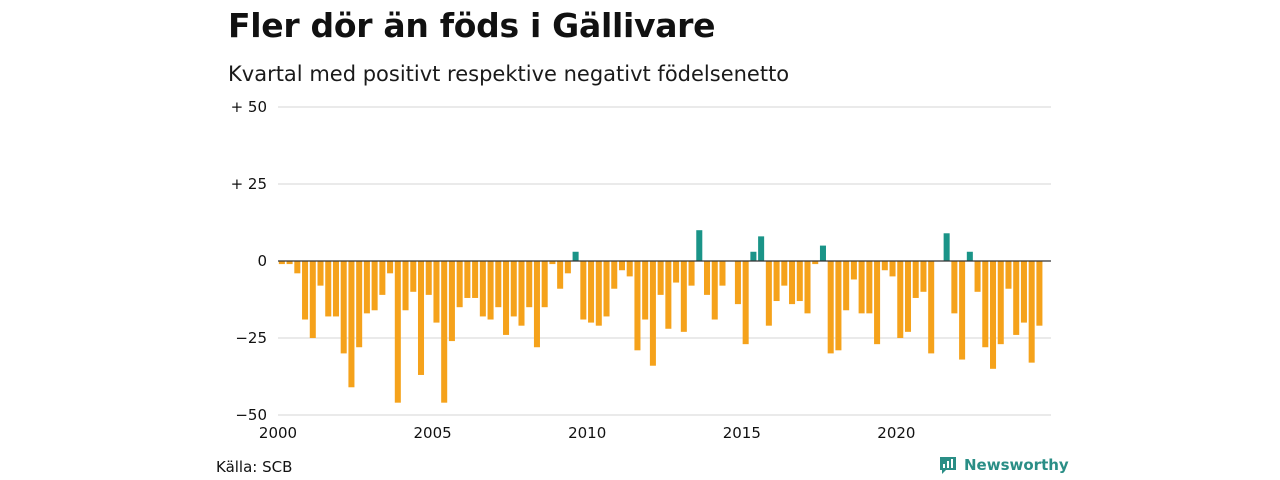 This screenshot has height=480, width=1280. What do you see at coordinates (1016, 465) in the screenshot?
I see `brand-name: Newsworthy` at bounding box center [1016, 465].